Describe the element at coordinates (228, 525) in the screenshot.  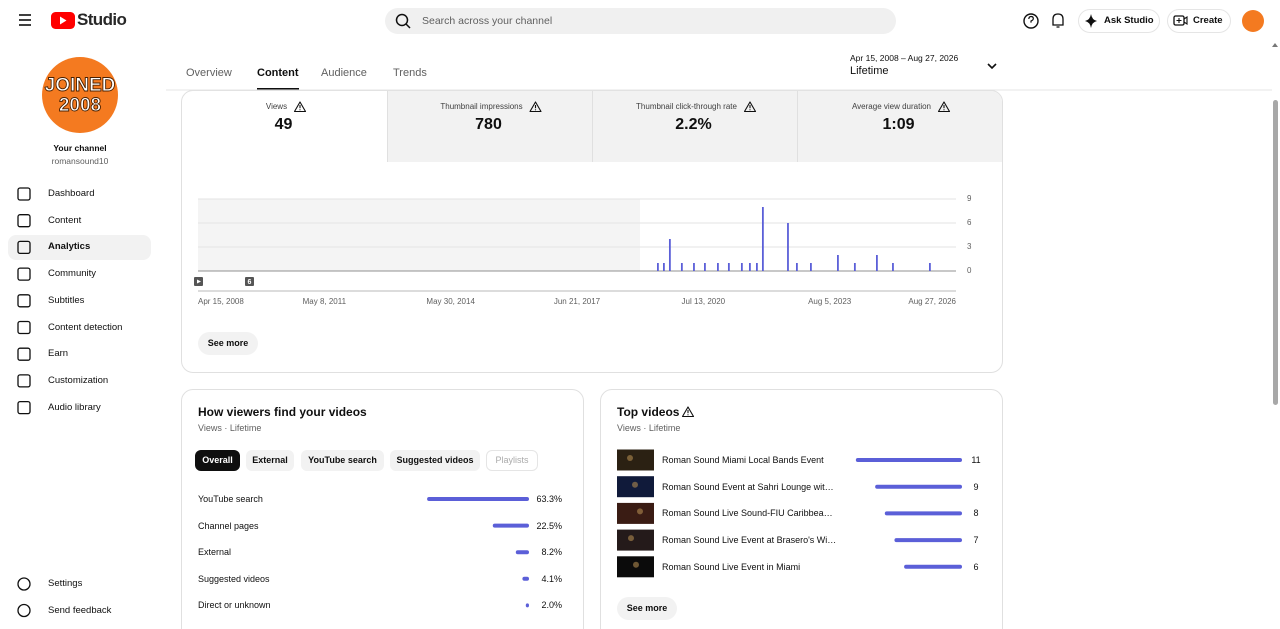
I see `source-name: Channel pages` at that location.